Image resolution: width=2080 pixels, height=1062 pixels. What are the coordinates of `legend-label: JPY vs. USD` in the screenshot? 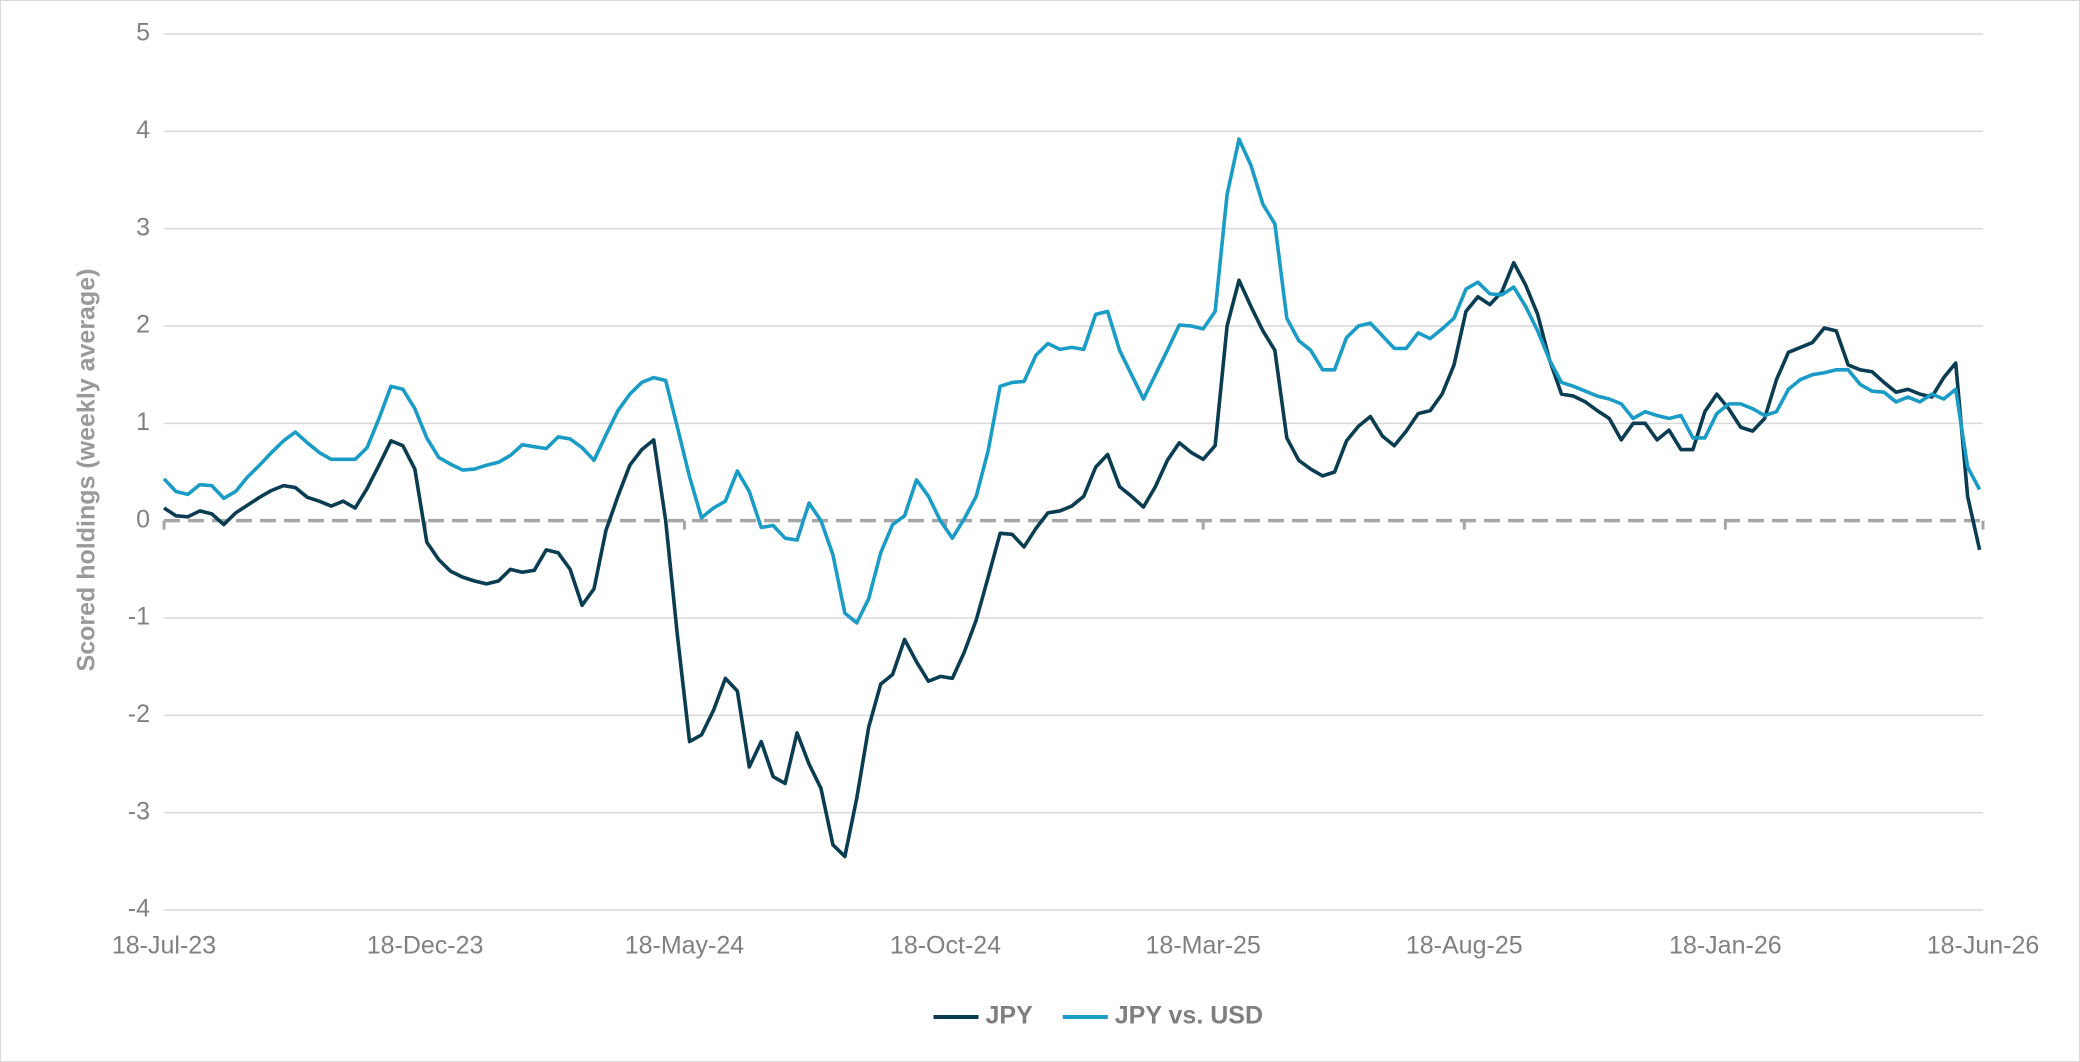 It's located at (1189, 1016).